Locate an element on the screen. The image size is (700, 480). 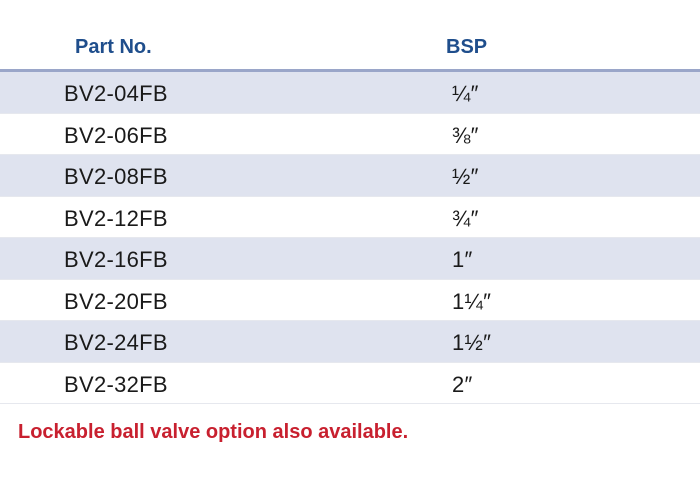
bsp-size-cell: 1″ is located at coordinates (462, 259).